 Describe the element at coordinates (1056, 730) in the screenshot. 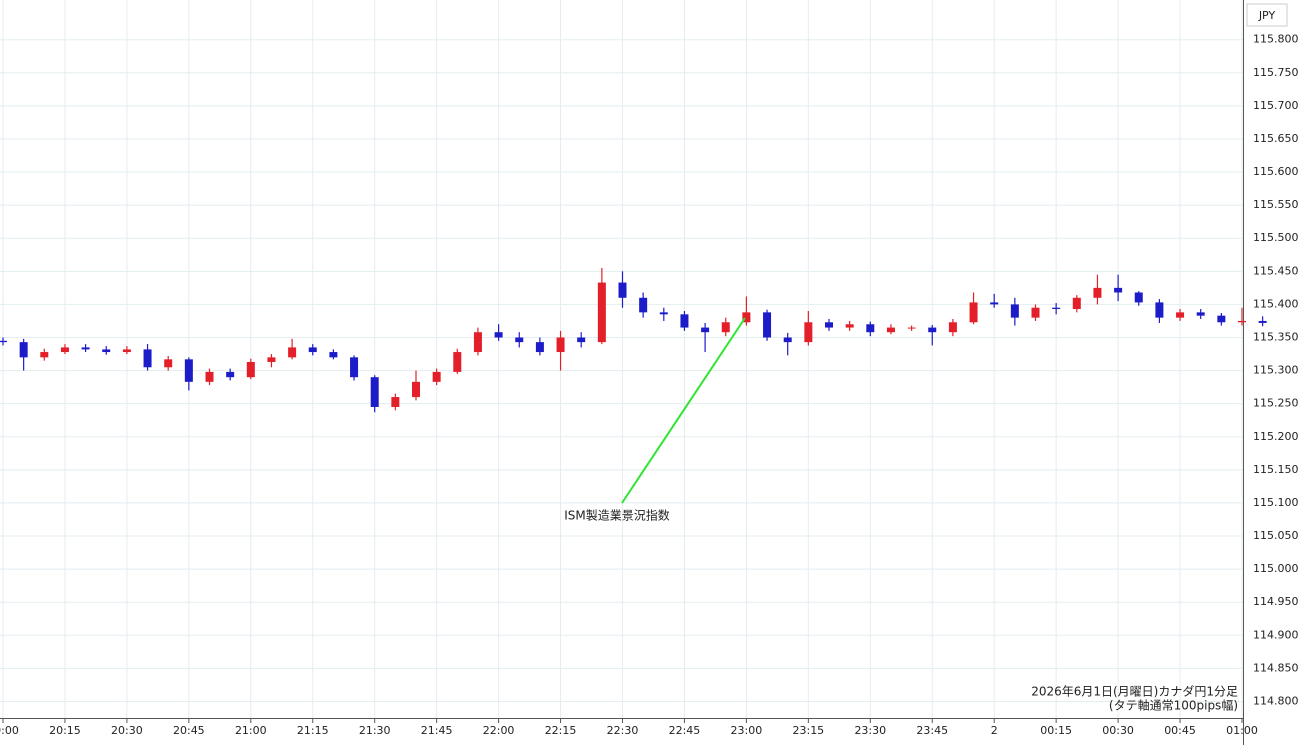

I see `x-tick-label: 00:15` at that location.